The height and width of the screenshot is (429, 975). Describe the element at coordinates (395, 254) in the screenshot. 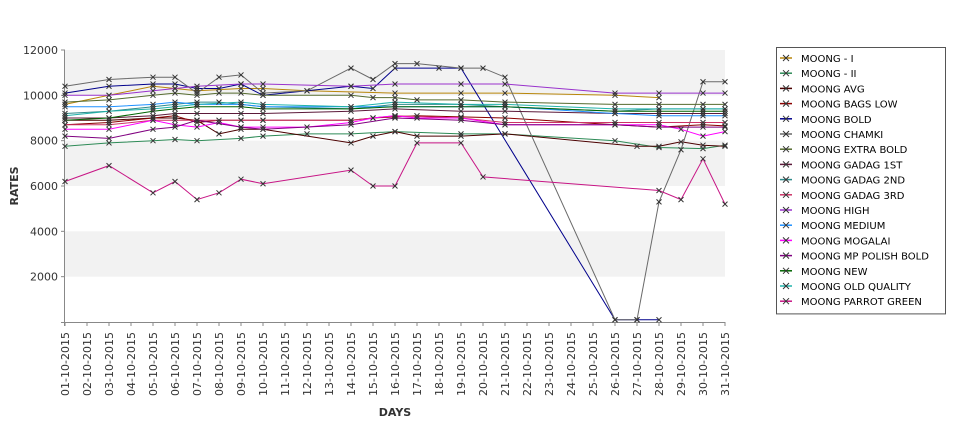

I see `grid-band` at that location.